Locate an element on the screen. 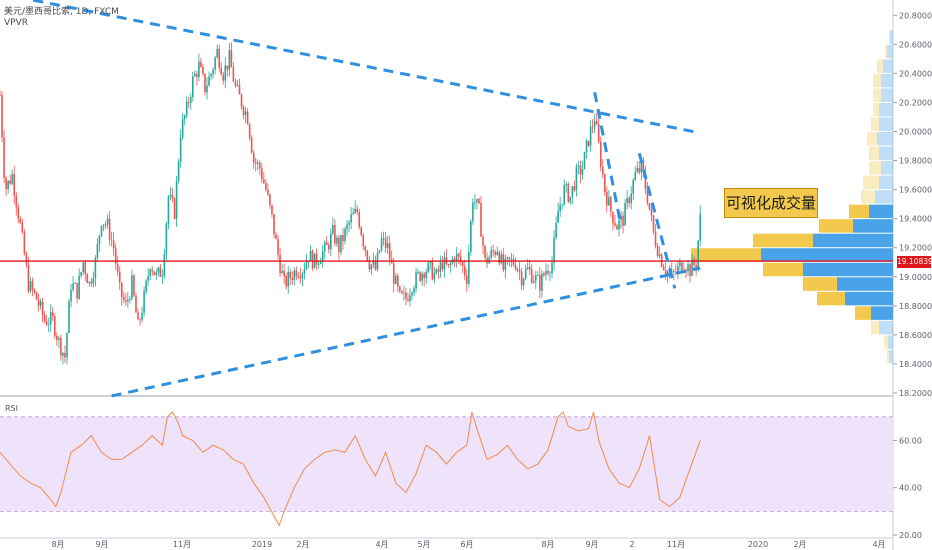 This screenshot has width=932, height=550. price-tick-label: 19.40000 is located at coordinates (915, 219).